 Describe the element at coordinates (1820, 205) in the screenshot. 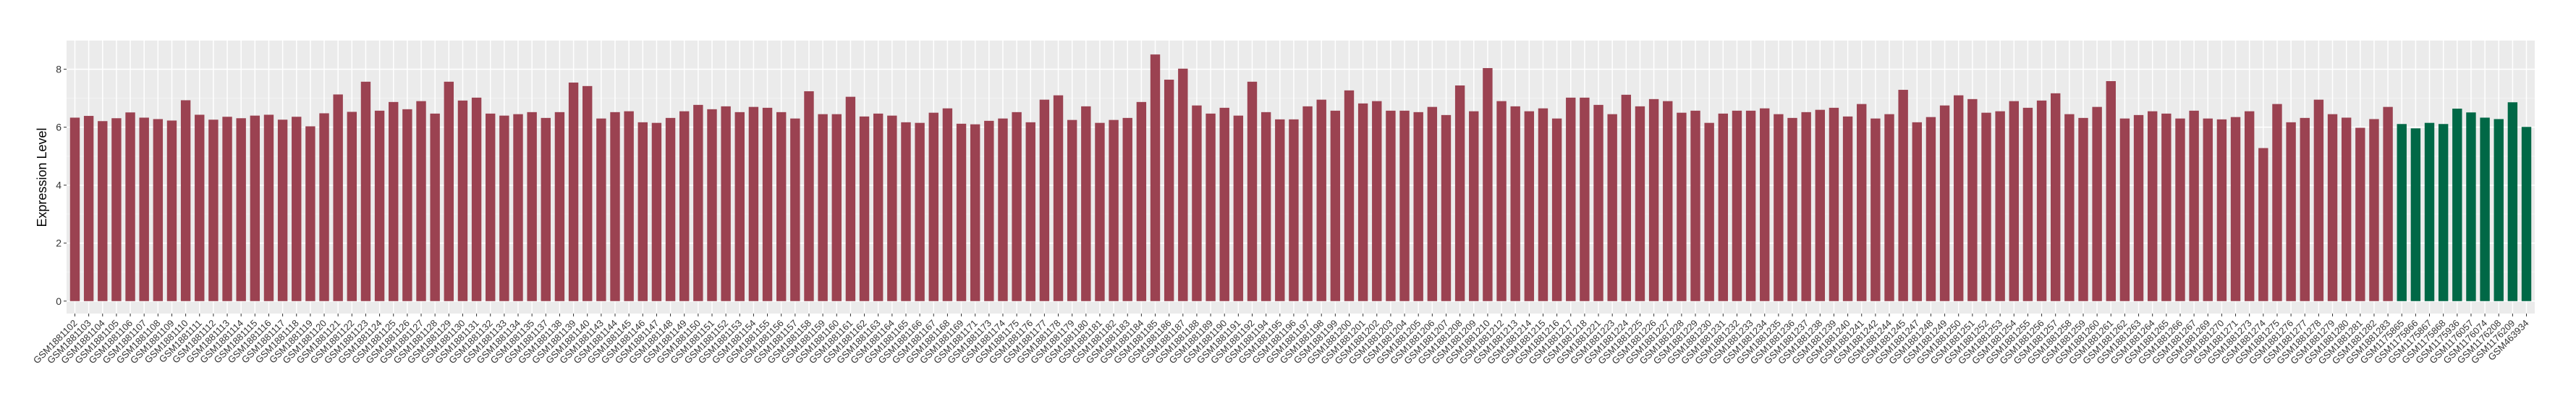

I see `bar-GSM1881238` at that location.